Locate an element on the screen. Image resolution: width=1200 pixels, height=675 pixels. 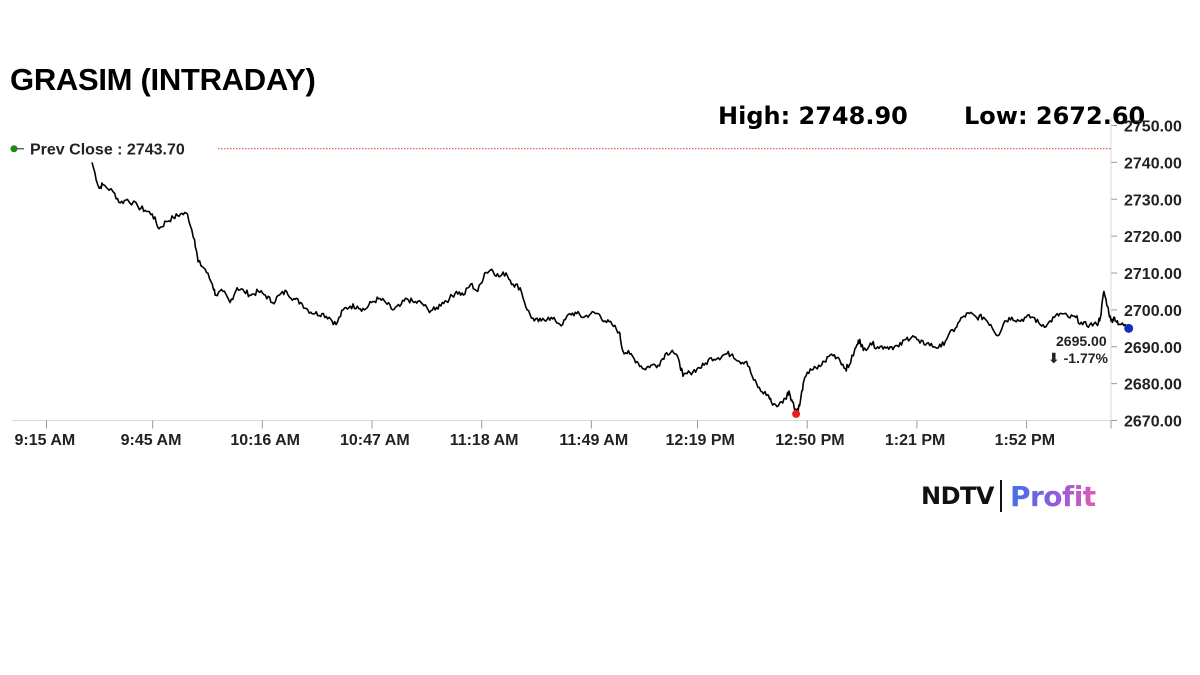
last-price-label: 2695.00 is located at coordinates (1081, 341).